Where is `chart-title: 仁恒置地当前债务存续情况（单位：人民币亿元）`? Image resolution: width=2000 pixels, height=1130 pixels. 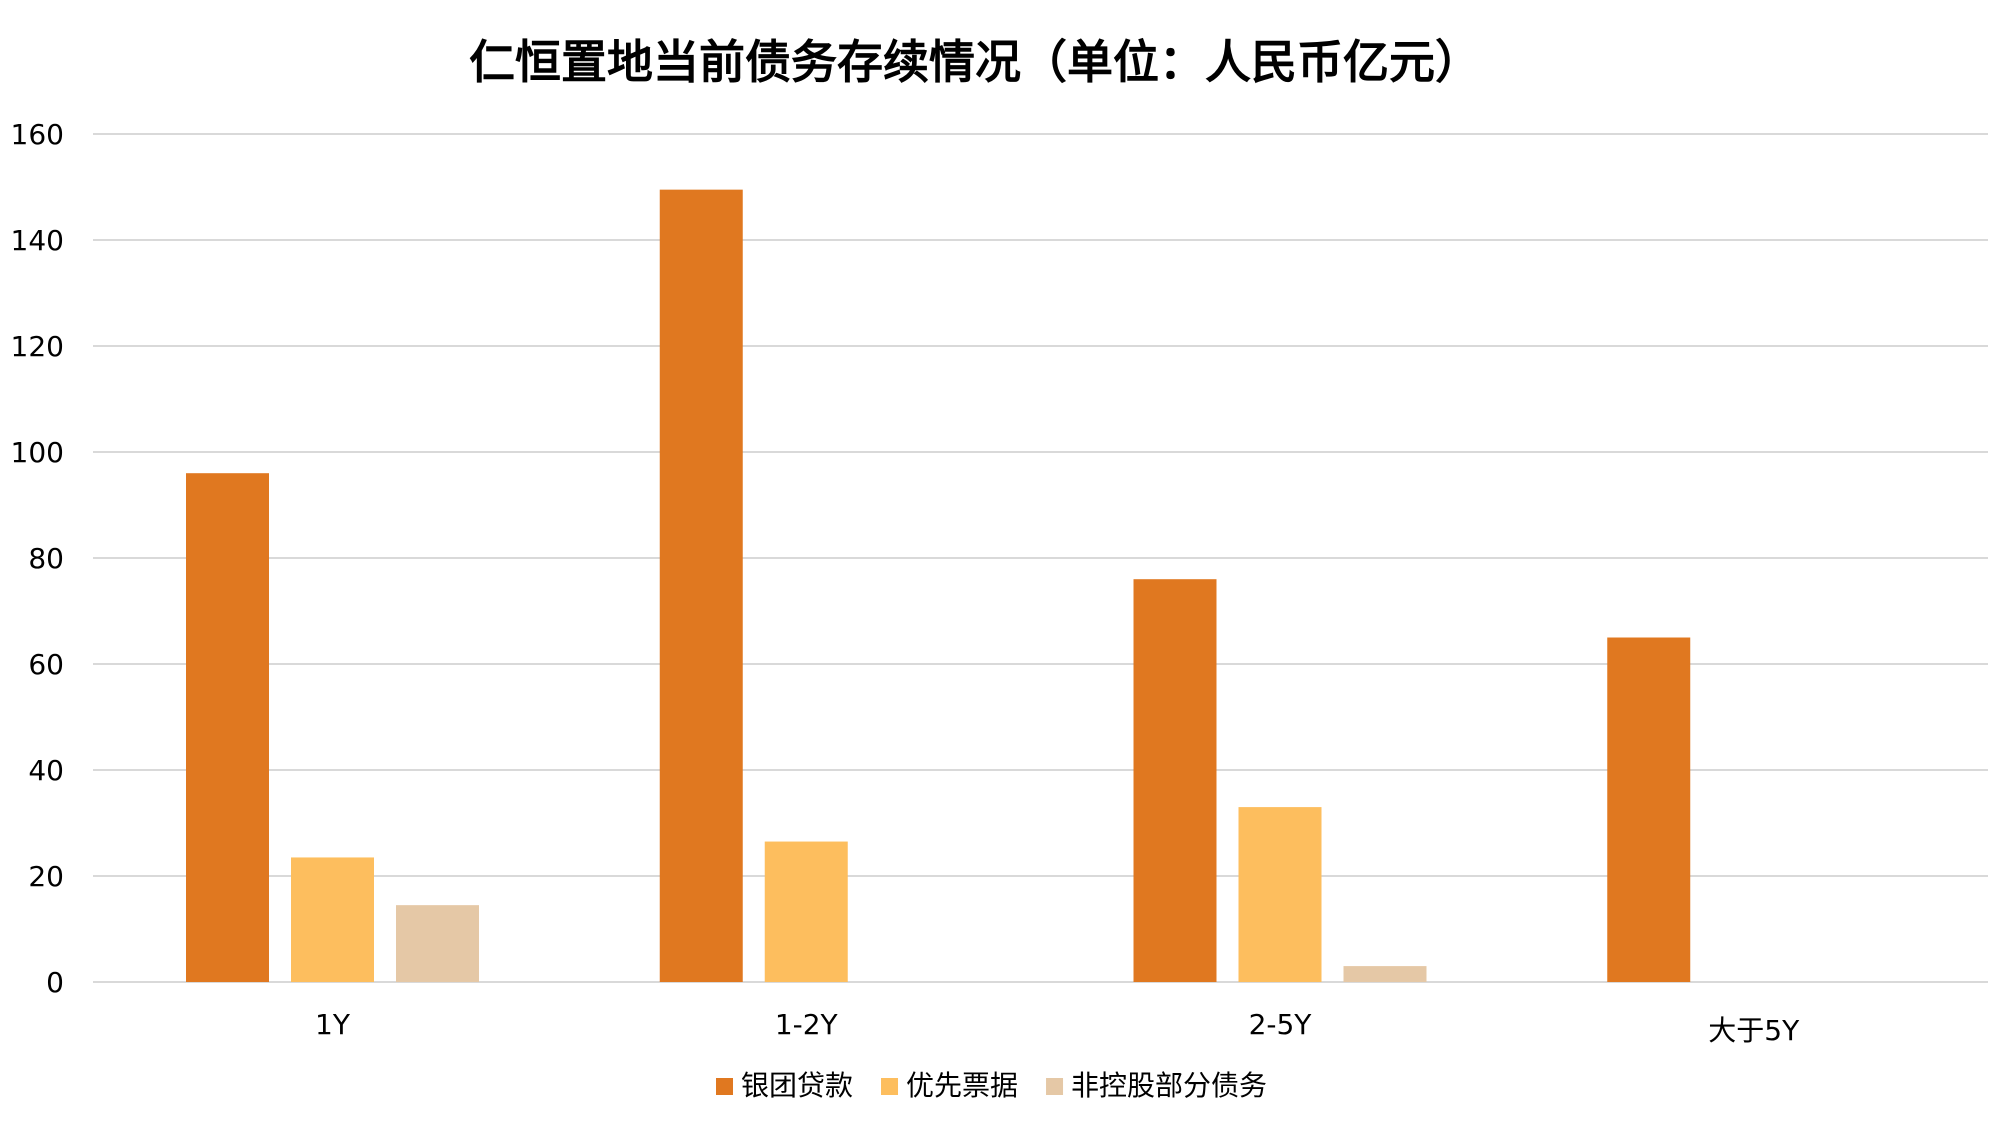
chart-title: 仁恒置地当前债务存续情况（单位：人民币亿元） is located at coordinates (975, 62).